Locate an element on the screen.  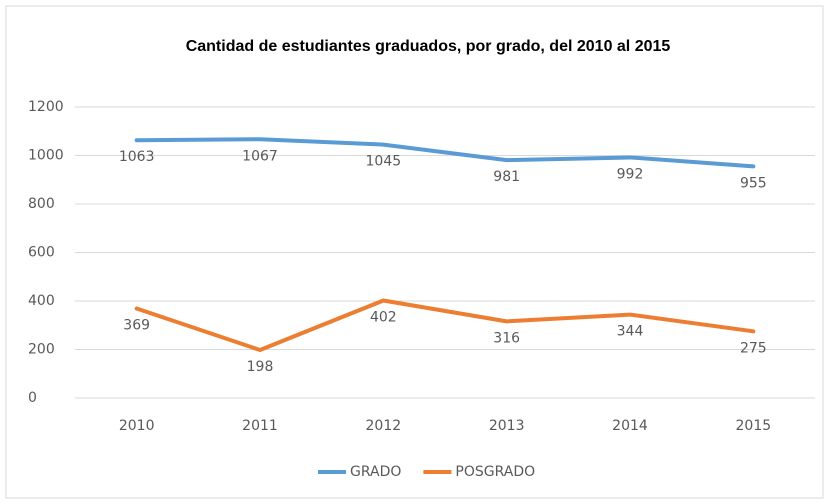
data-label: 992 is located at coordinates (630, 174).